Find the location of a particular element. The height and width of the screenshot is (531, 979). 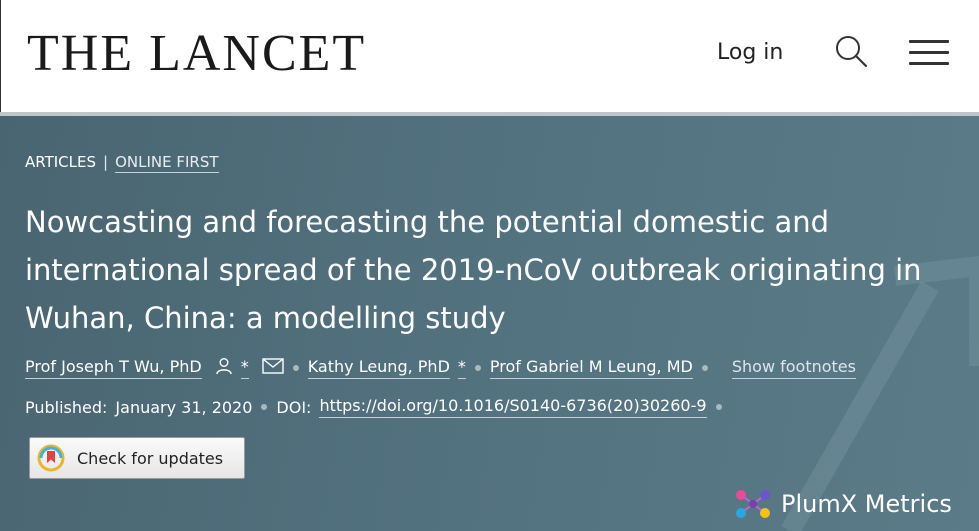

person-icon is located at coordinates (224, 368).